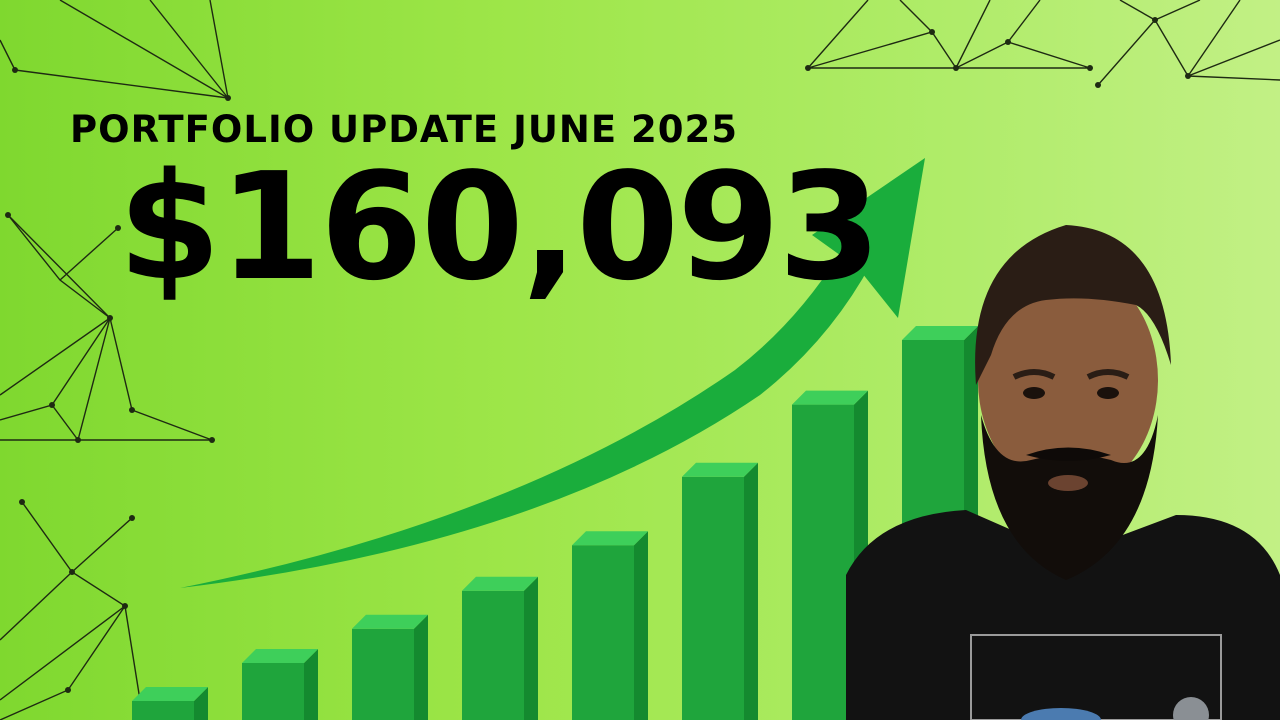 The height and width of the screenshot is (720, 1280). I want to click on headline: PORTFOLIO UPDATE JUNE 2025, so click(404, 129).